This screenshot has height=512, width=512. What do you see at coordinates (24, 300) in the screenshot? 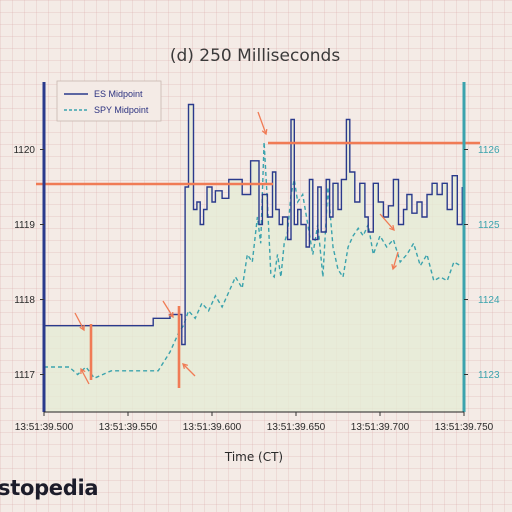
I see `left-tick-label: 1118` at bounding box center [24, 300].